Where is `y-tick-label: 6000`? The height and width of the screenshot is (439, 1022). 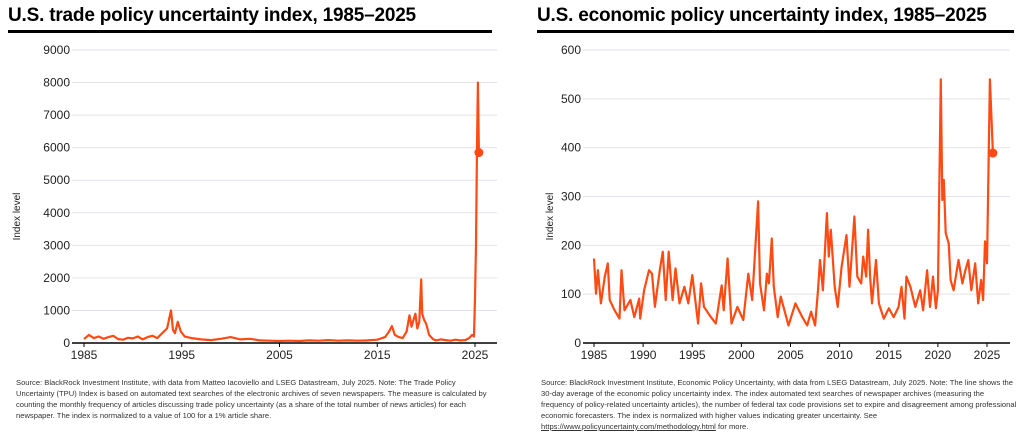
y-tick-label: 6000 is located at coordinates (56, 148).